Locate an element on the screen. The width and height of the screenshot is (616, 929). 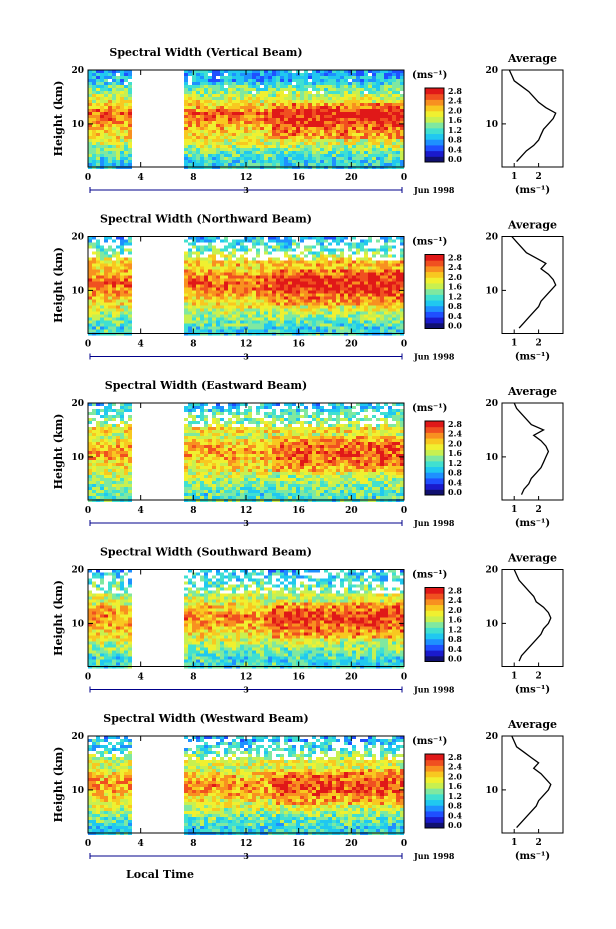
x-tick-label: 4 is located at coordinates (141, 345).